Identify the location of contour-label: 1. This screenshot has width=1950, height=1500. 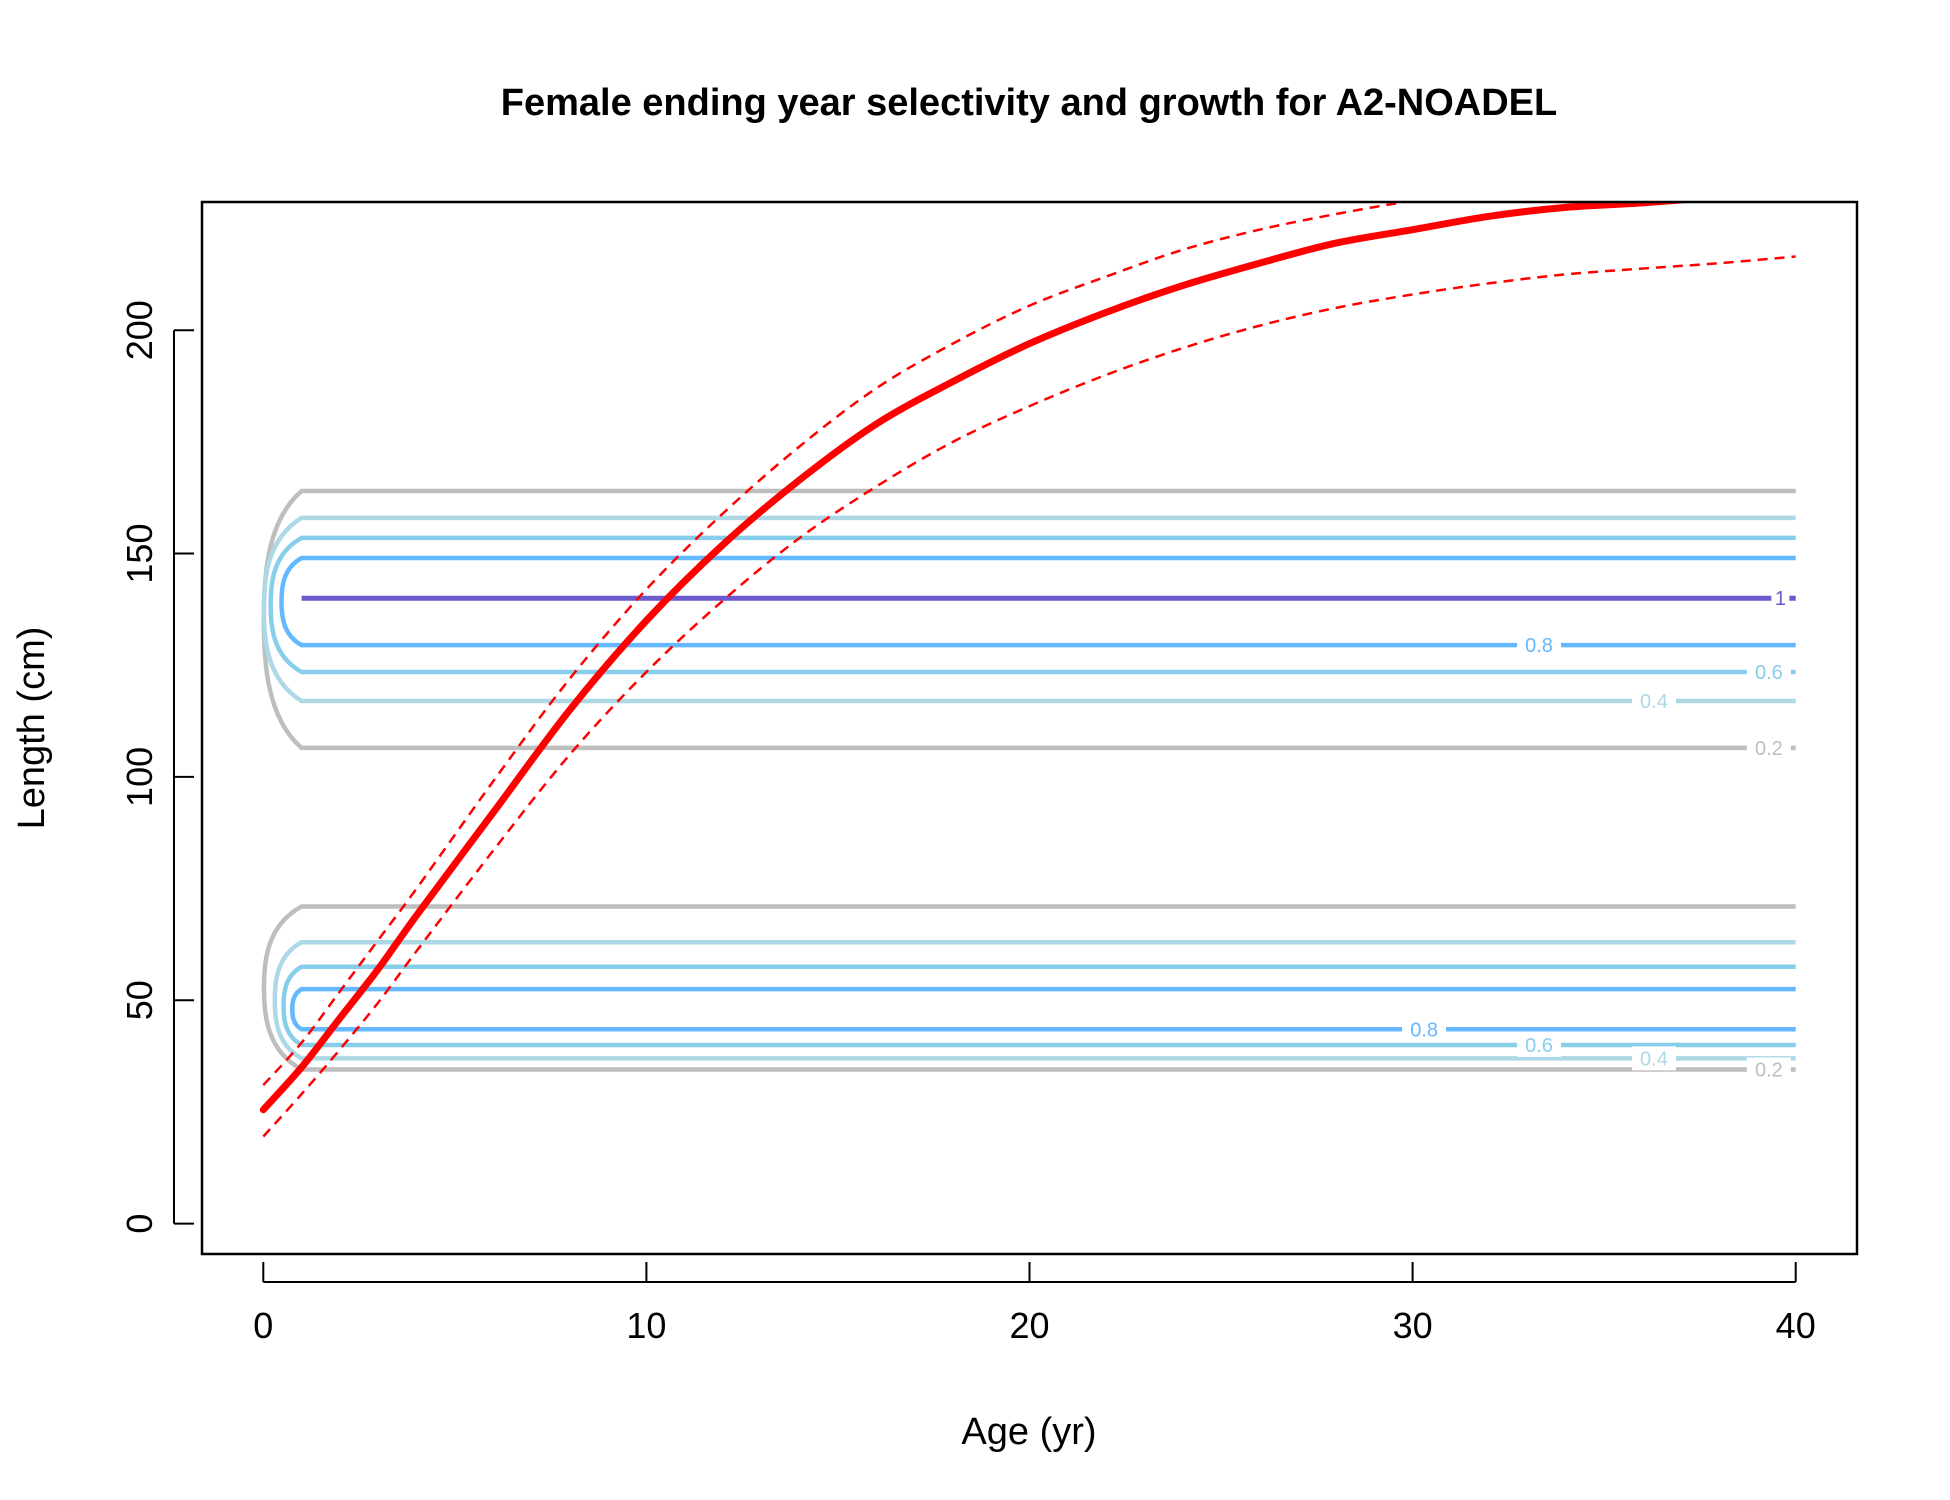
(1780, 599).